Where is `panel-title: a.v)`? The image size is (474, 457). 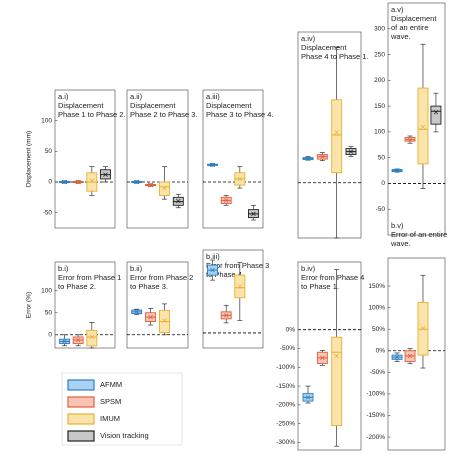
panel-title: a.v) is located at coordinates (397, 9).